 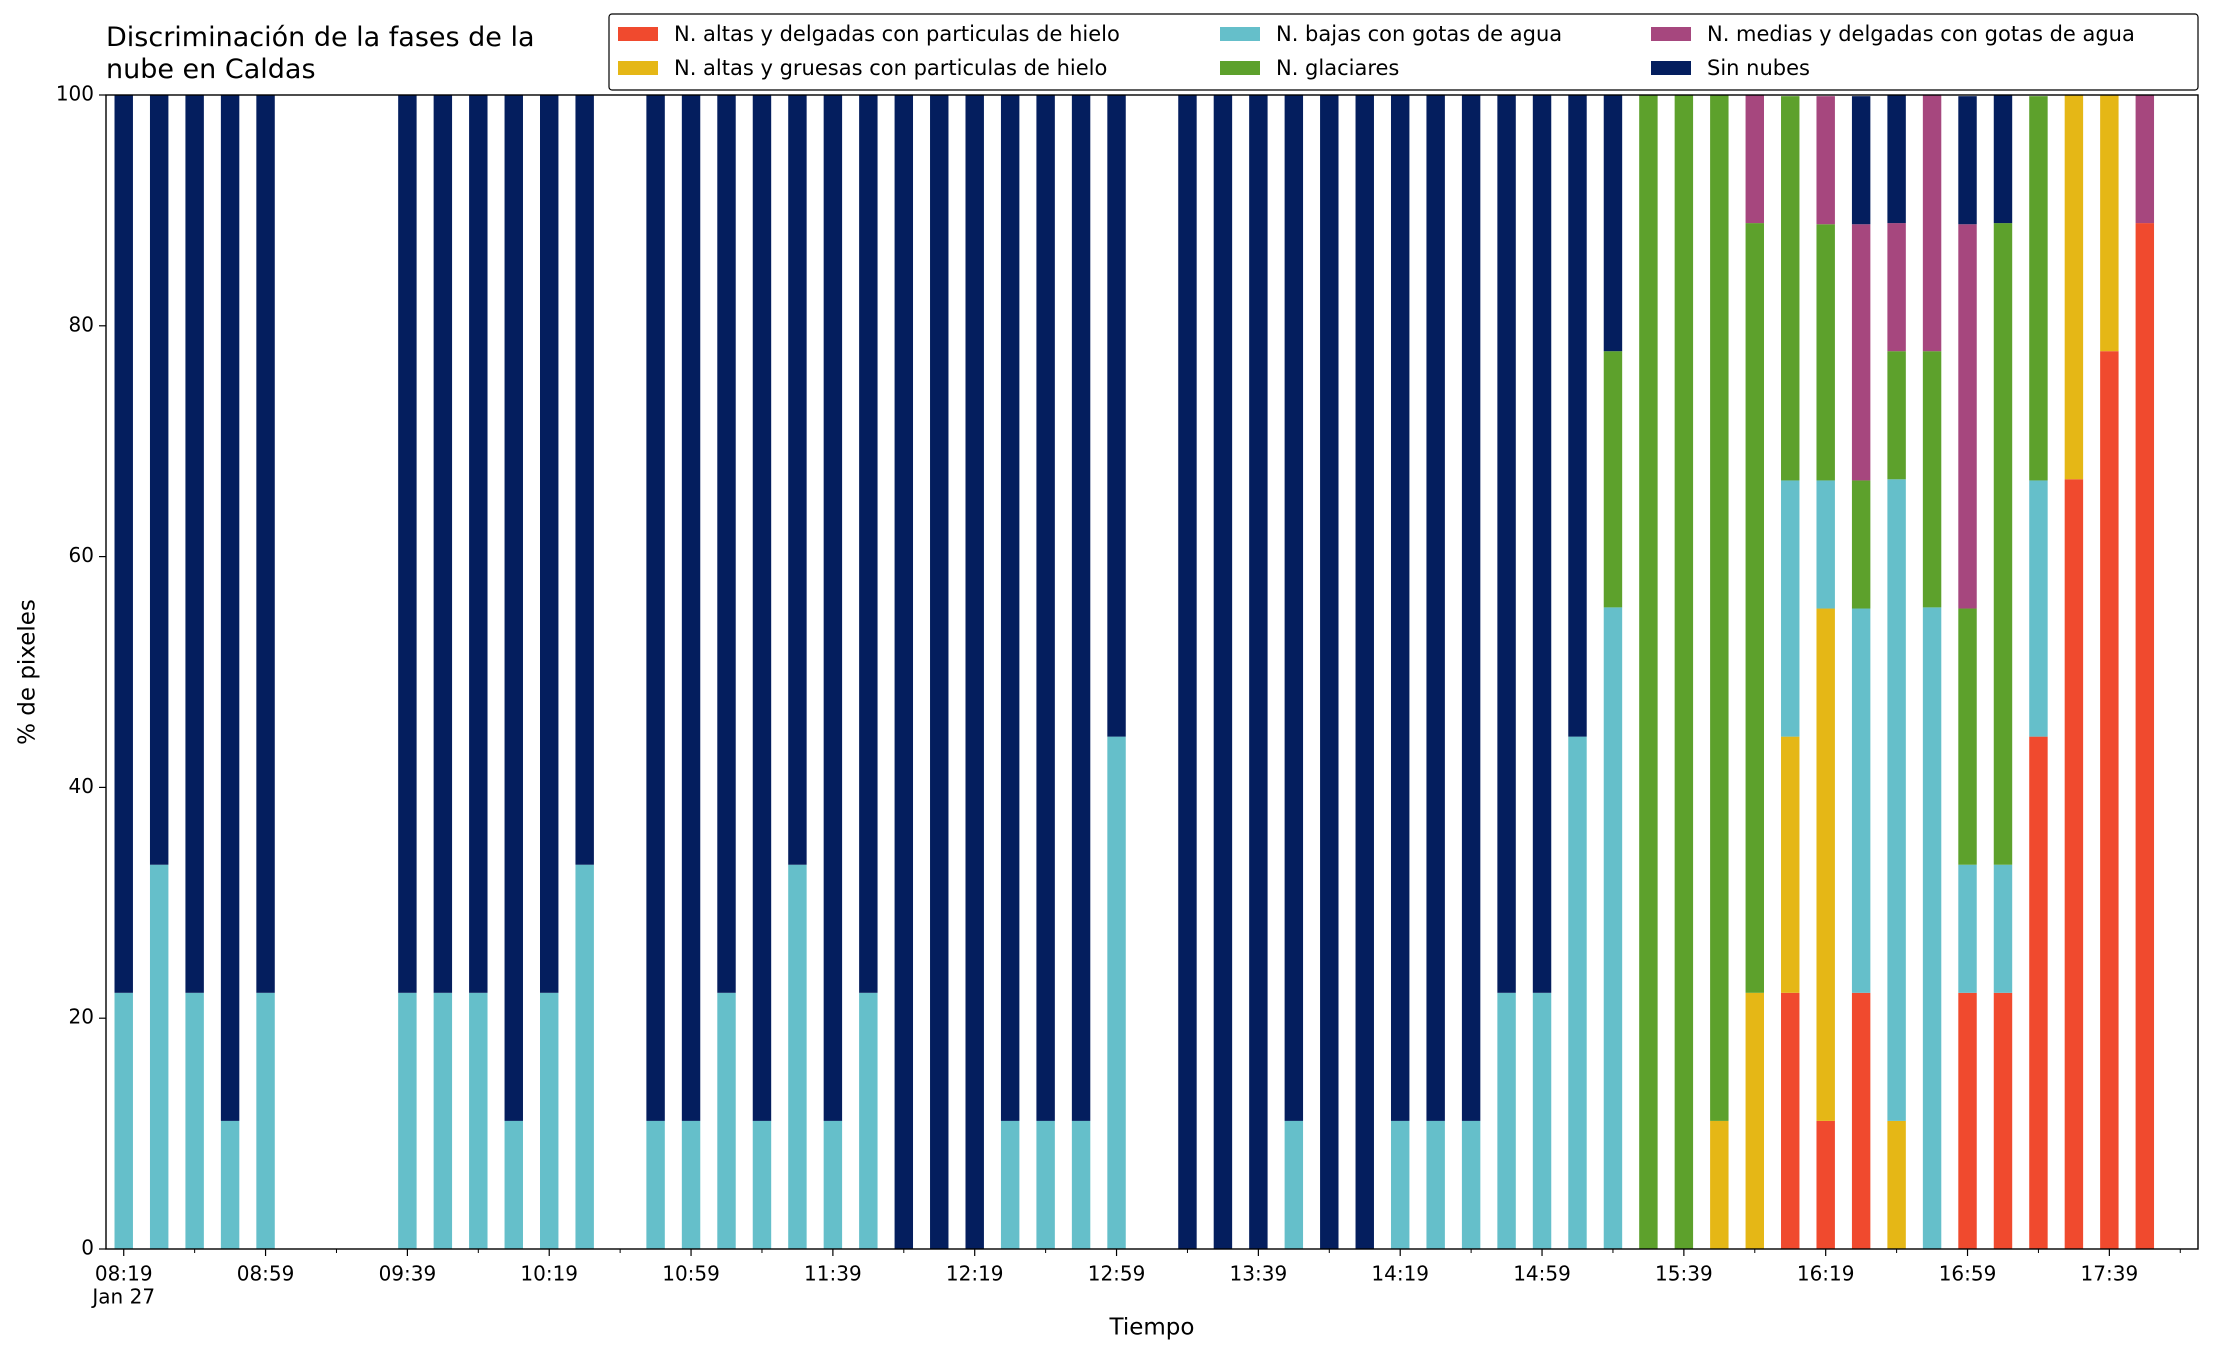 I want to click on legend-label: N. glaciares, so click(x=1337, y=68).